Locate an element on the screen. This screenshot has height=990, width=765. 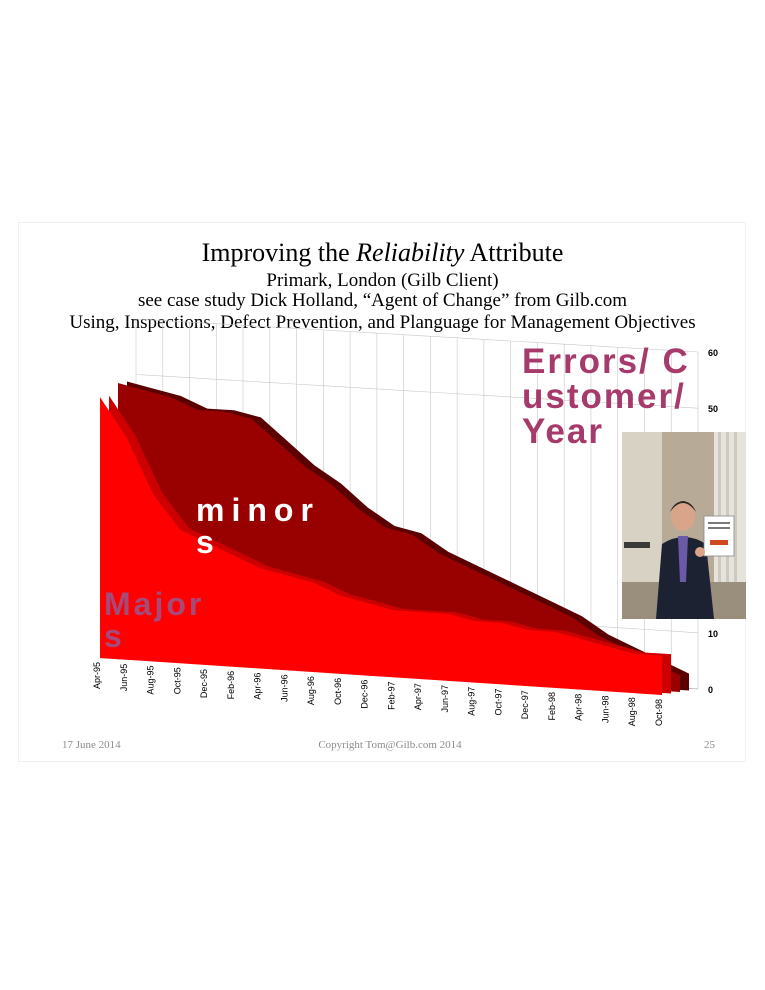
y-tick-label: 60 is located at coordinates (713, 353).